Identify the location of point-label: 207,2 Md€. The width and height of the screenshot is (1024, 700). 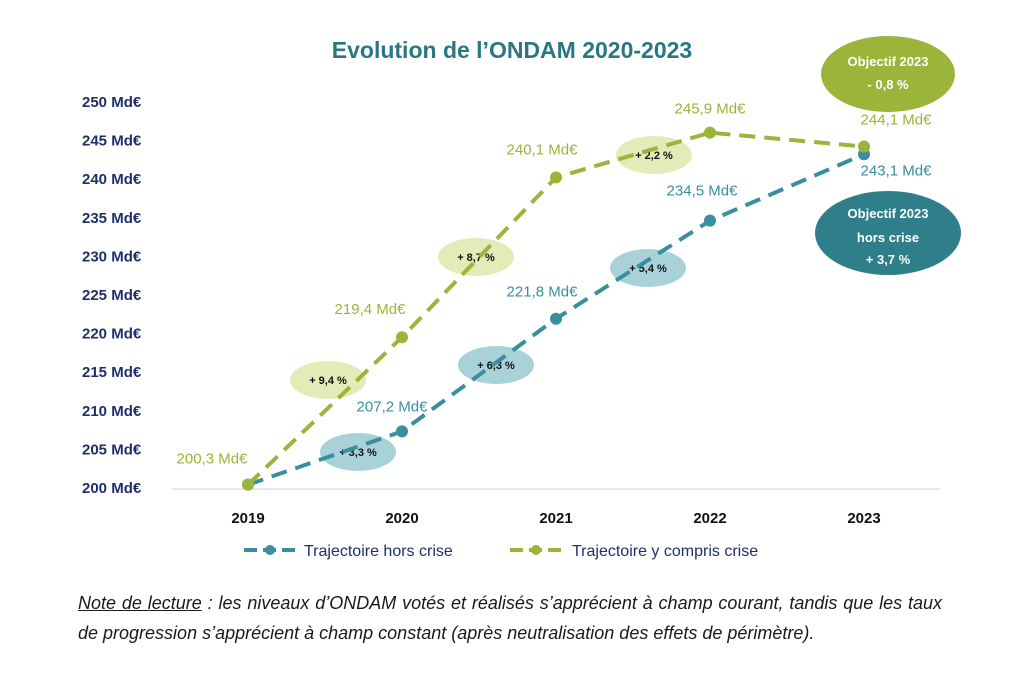
(393, 406).